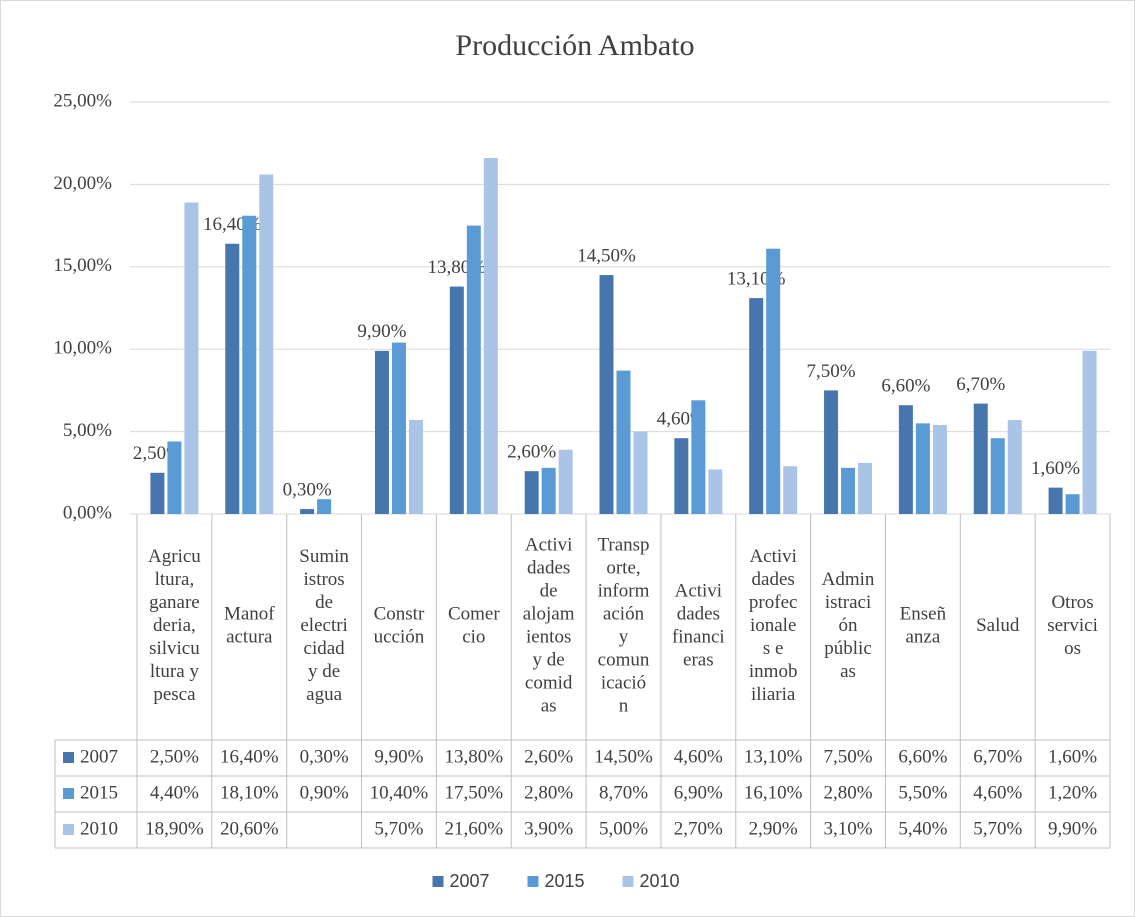 The width and height of the screenshot is (1135, 917). I want to click on x-tick-label: Activi dades profec ionale s e inmob iliaria, so click(773, 625).